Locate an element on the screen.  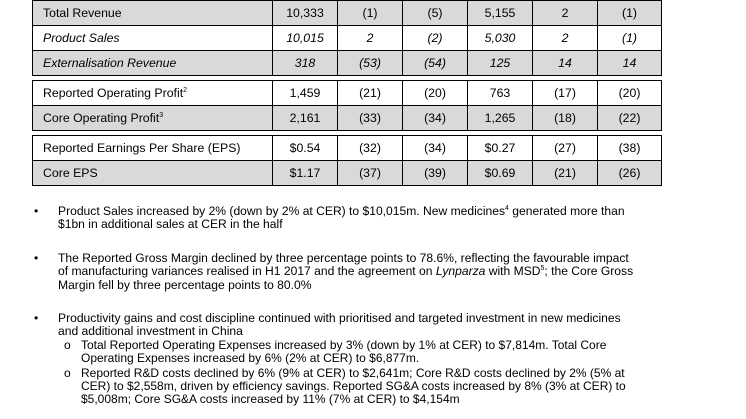
table-cell: 125 is located at coordinates (500, 63).